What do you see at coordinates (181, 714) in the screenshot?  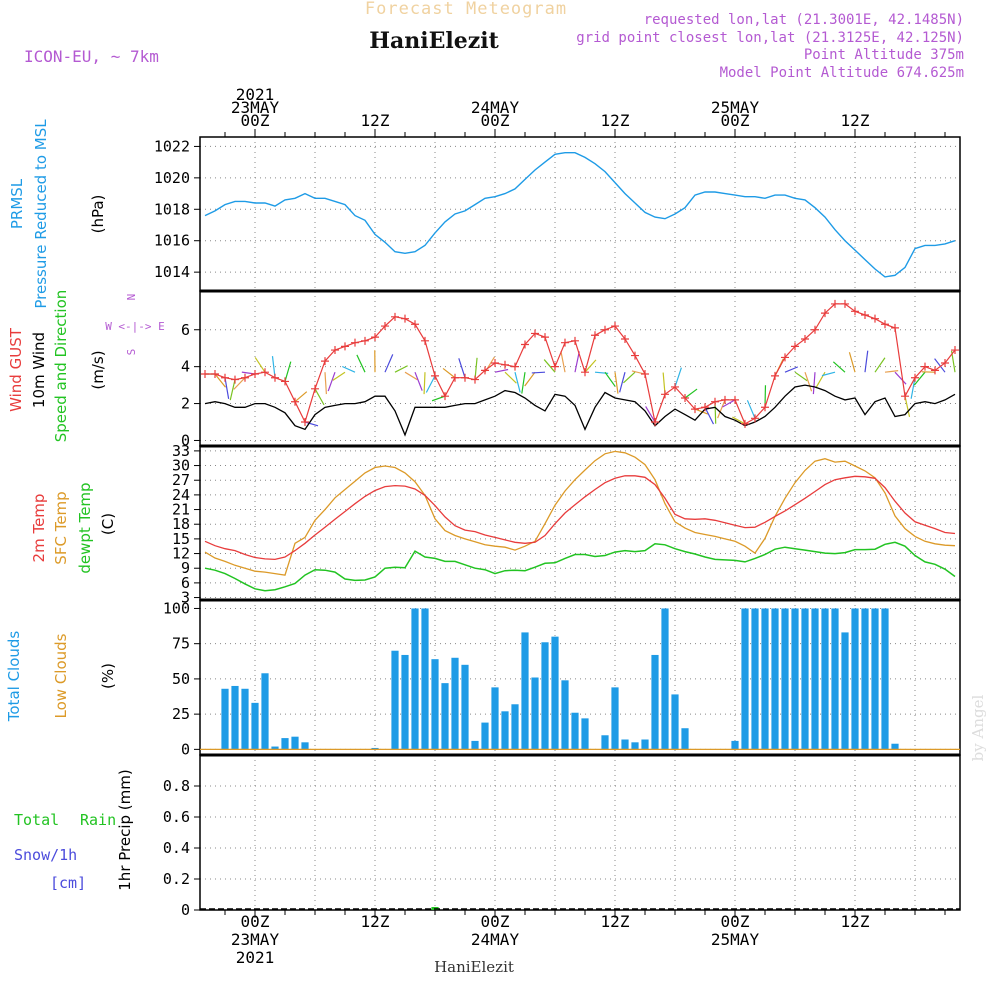 I see `y-tick-label: 25` at bounding box center [181, 714].